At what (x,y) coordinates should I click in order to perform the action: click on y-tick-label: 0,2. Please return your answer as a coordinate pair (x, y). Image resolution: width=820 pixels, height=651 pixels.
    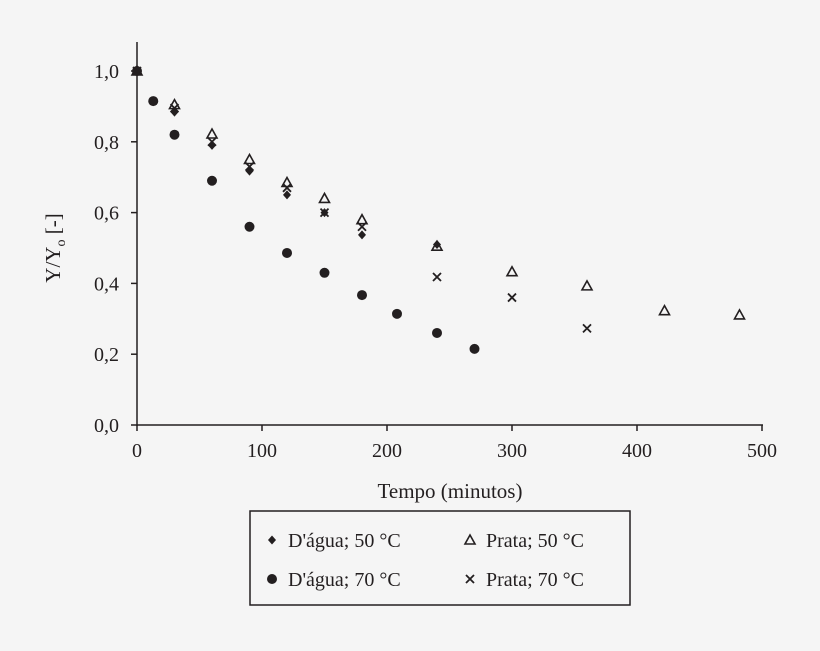
    Looking at the image, I should click on (106, 355).